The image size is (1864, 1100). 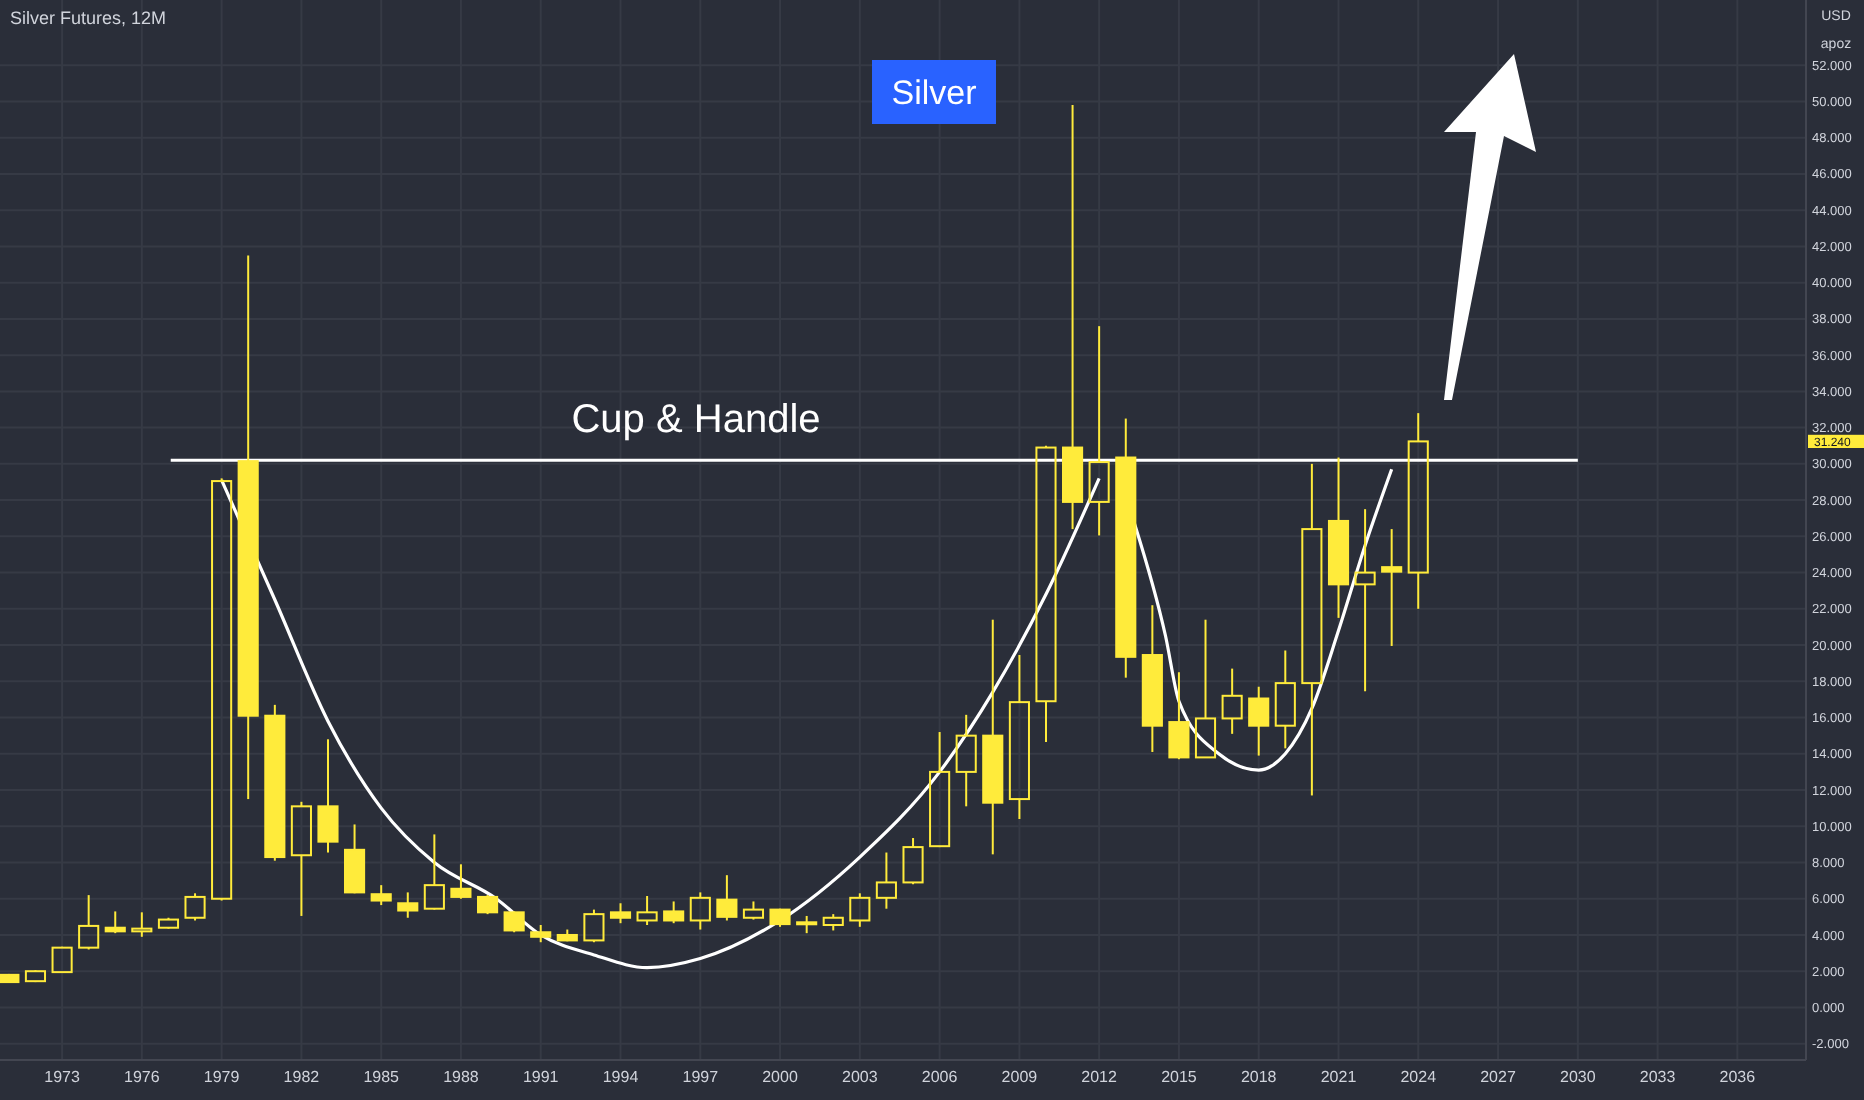 I want to click on x-tick-label: 1988, so click(x=461, y=1077).